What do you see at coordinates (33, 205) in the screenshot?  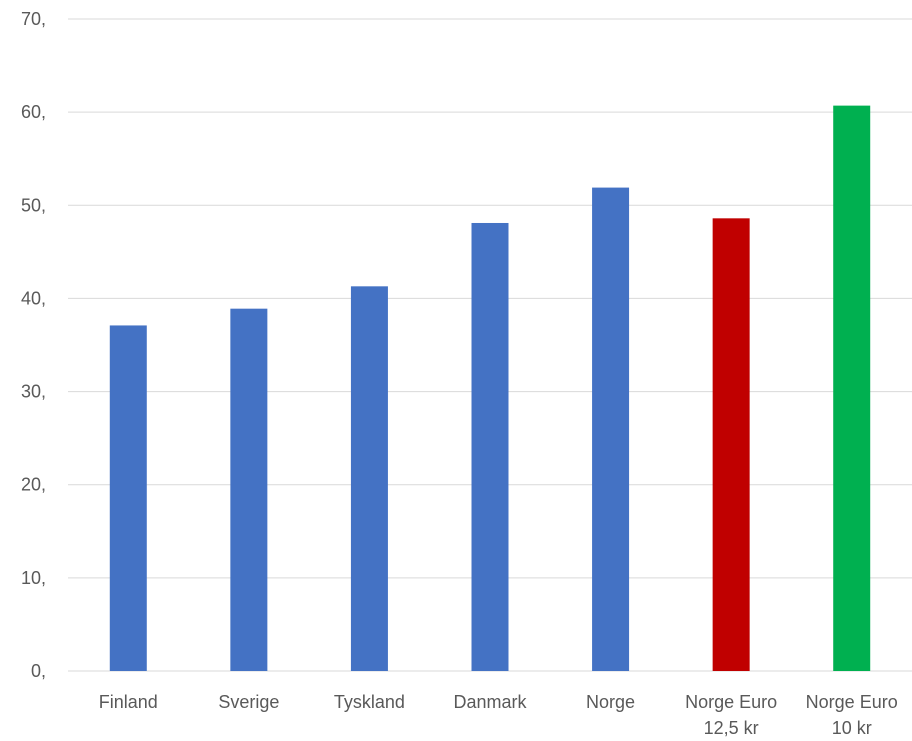 I see `y-tick-label: 50,` at bounding box center [33, 205].